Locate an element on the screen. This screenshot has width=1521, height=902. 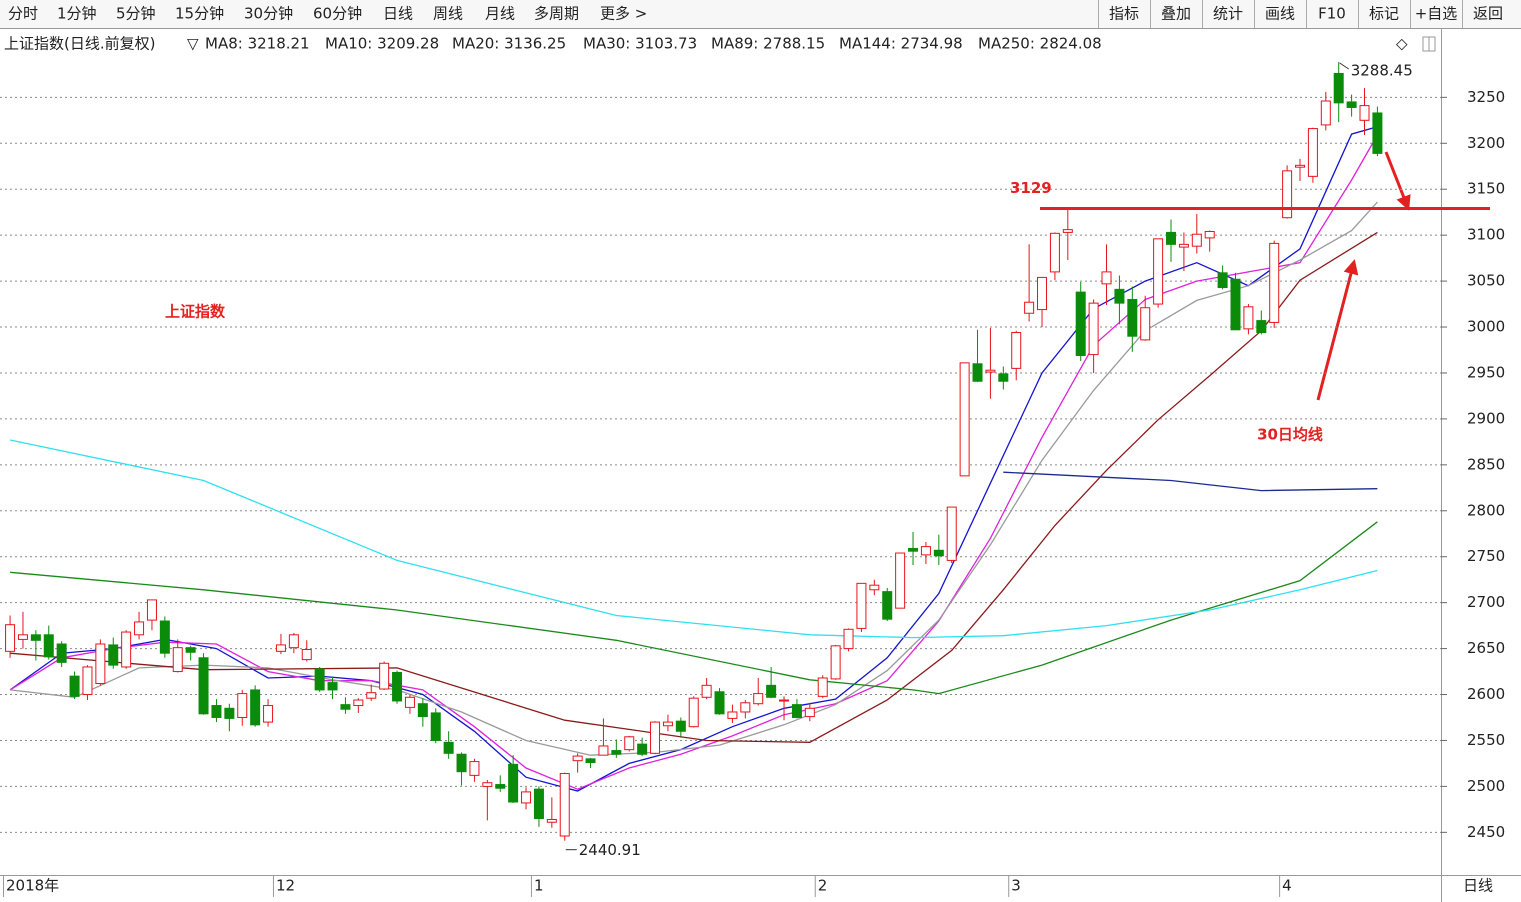
y-tick-label: 3100 is located at coordinates (1486, 235).